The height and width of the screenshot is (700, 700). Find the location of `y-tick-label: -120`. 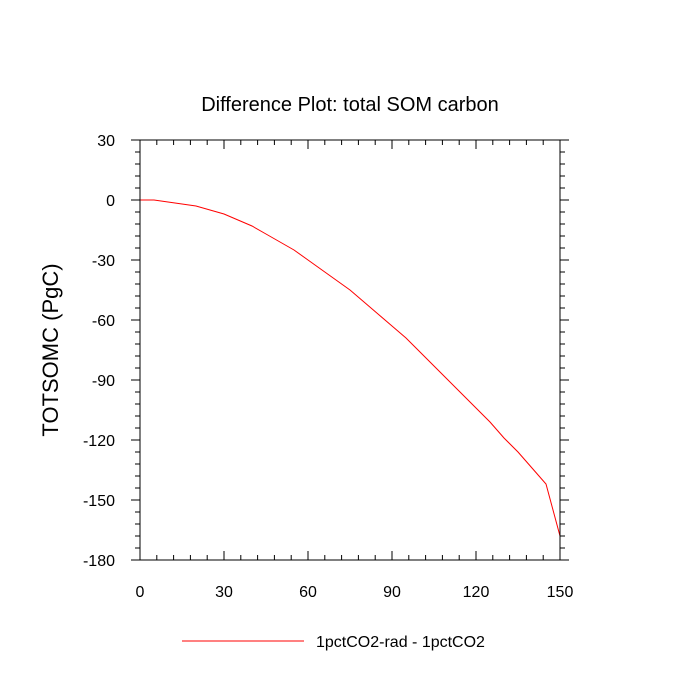

y-tick-label: -120 is located at coordinates (99, 441).